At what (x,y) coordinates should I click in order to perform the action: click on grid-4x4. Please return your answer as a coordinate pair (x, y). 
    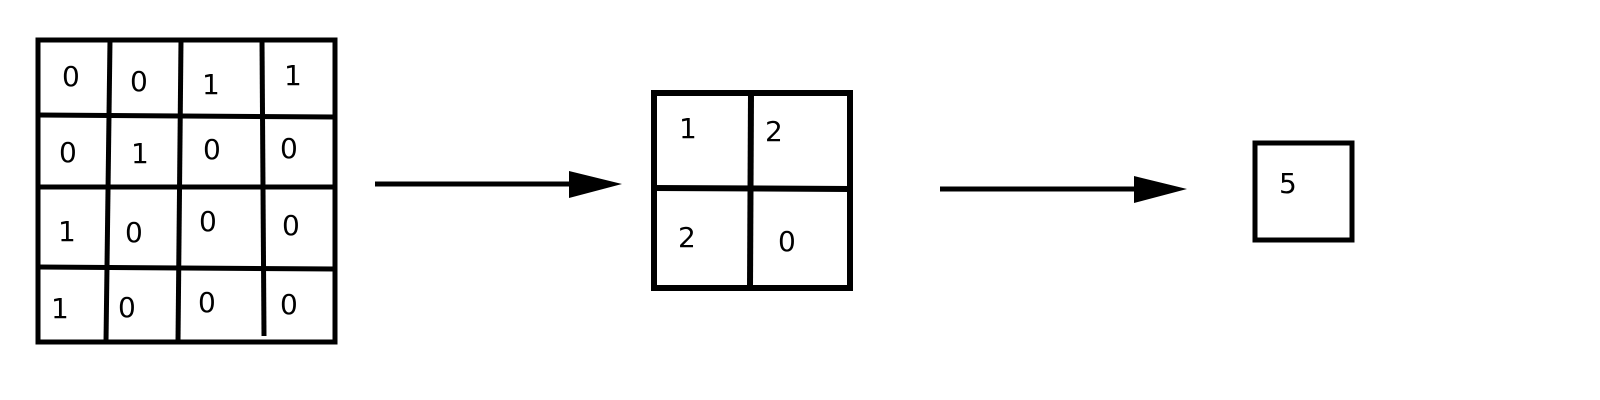
    Looking at the image, I should click on (186, 191).